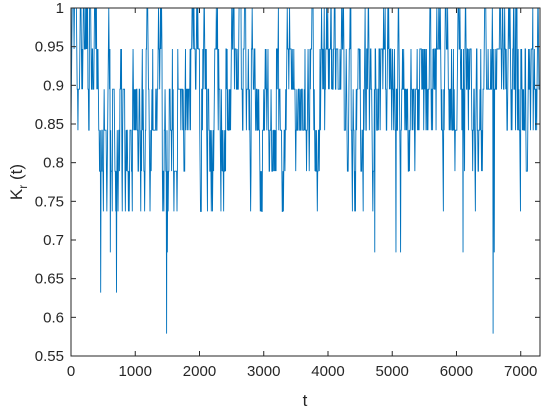 The width and height of the screenshot is (550, 411). What do you see at coordinates (49, 279) in the screenshot?
I see `y-tick-label: 0.65` at bounding box center [49, 279].